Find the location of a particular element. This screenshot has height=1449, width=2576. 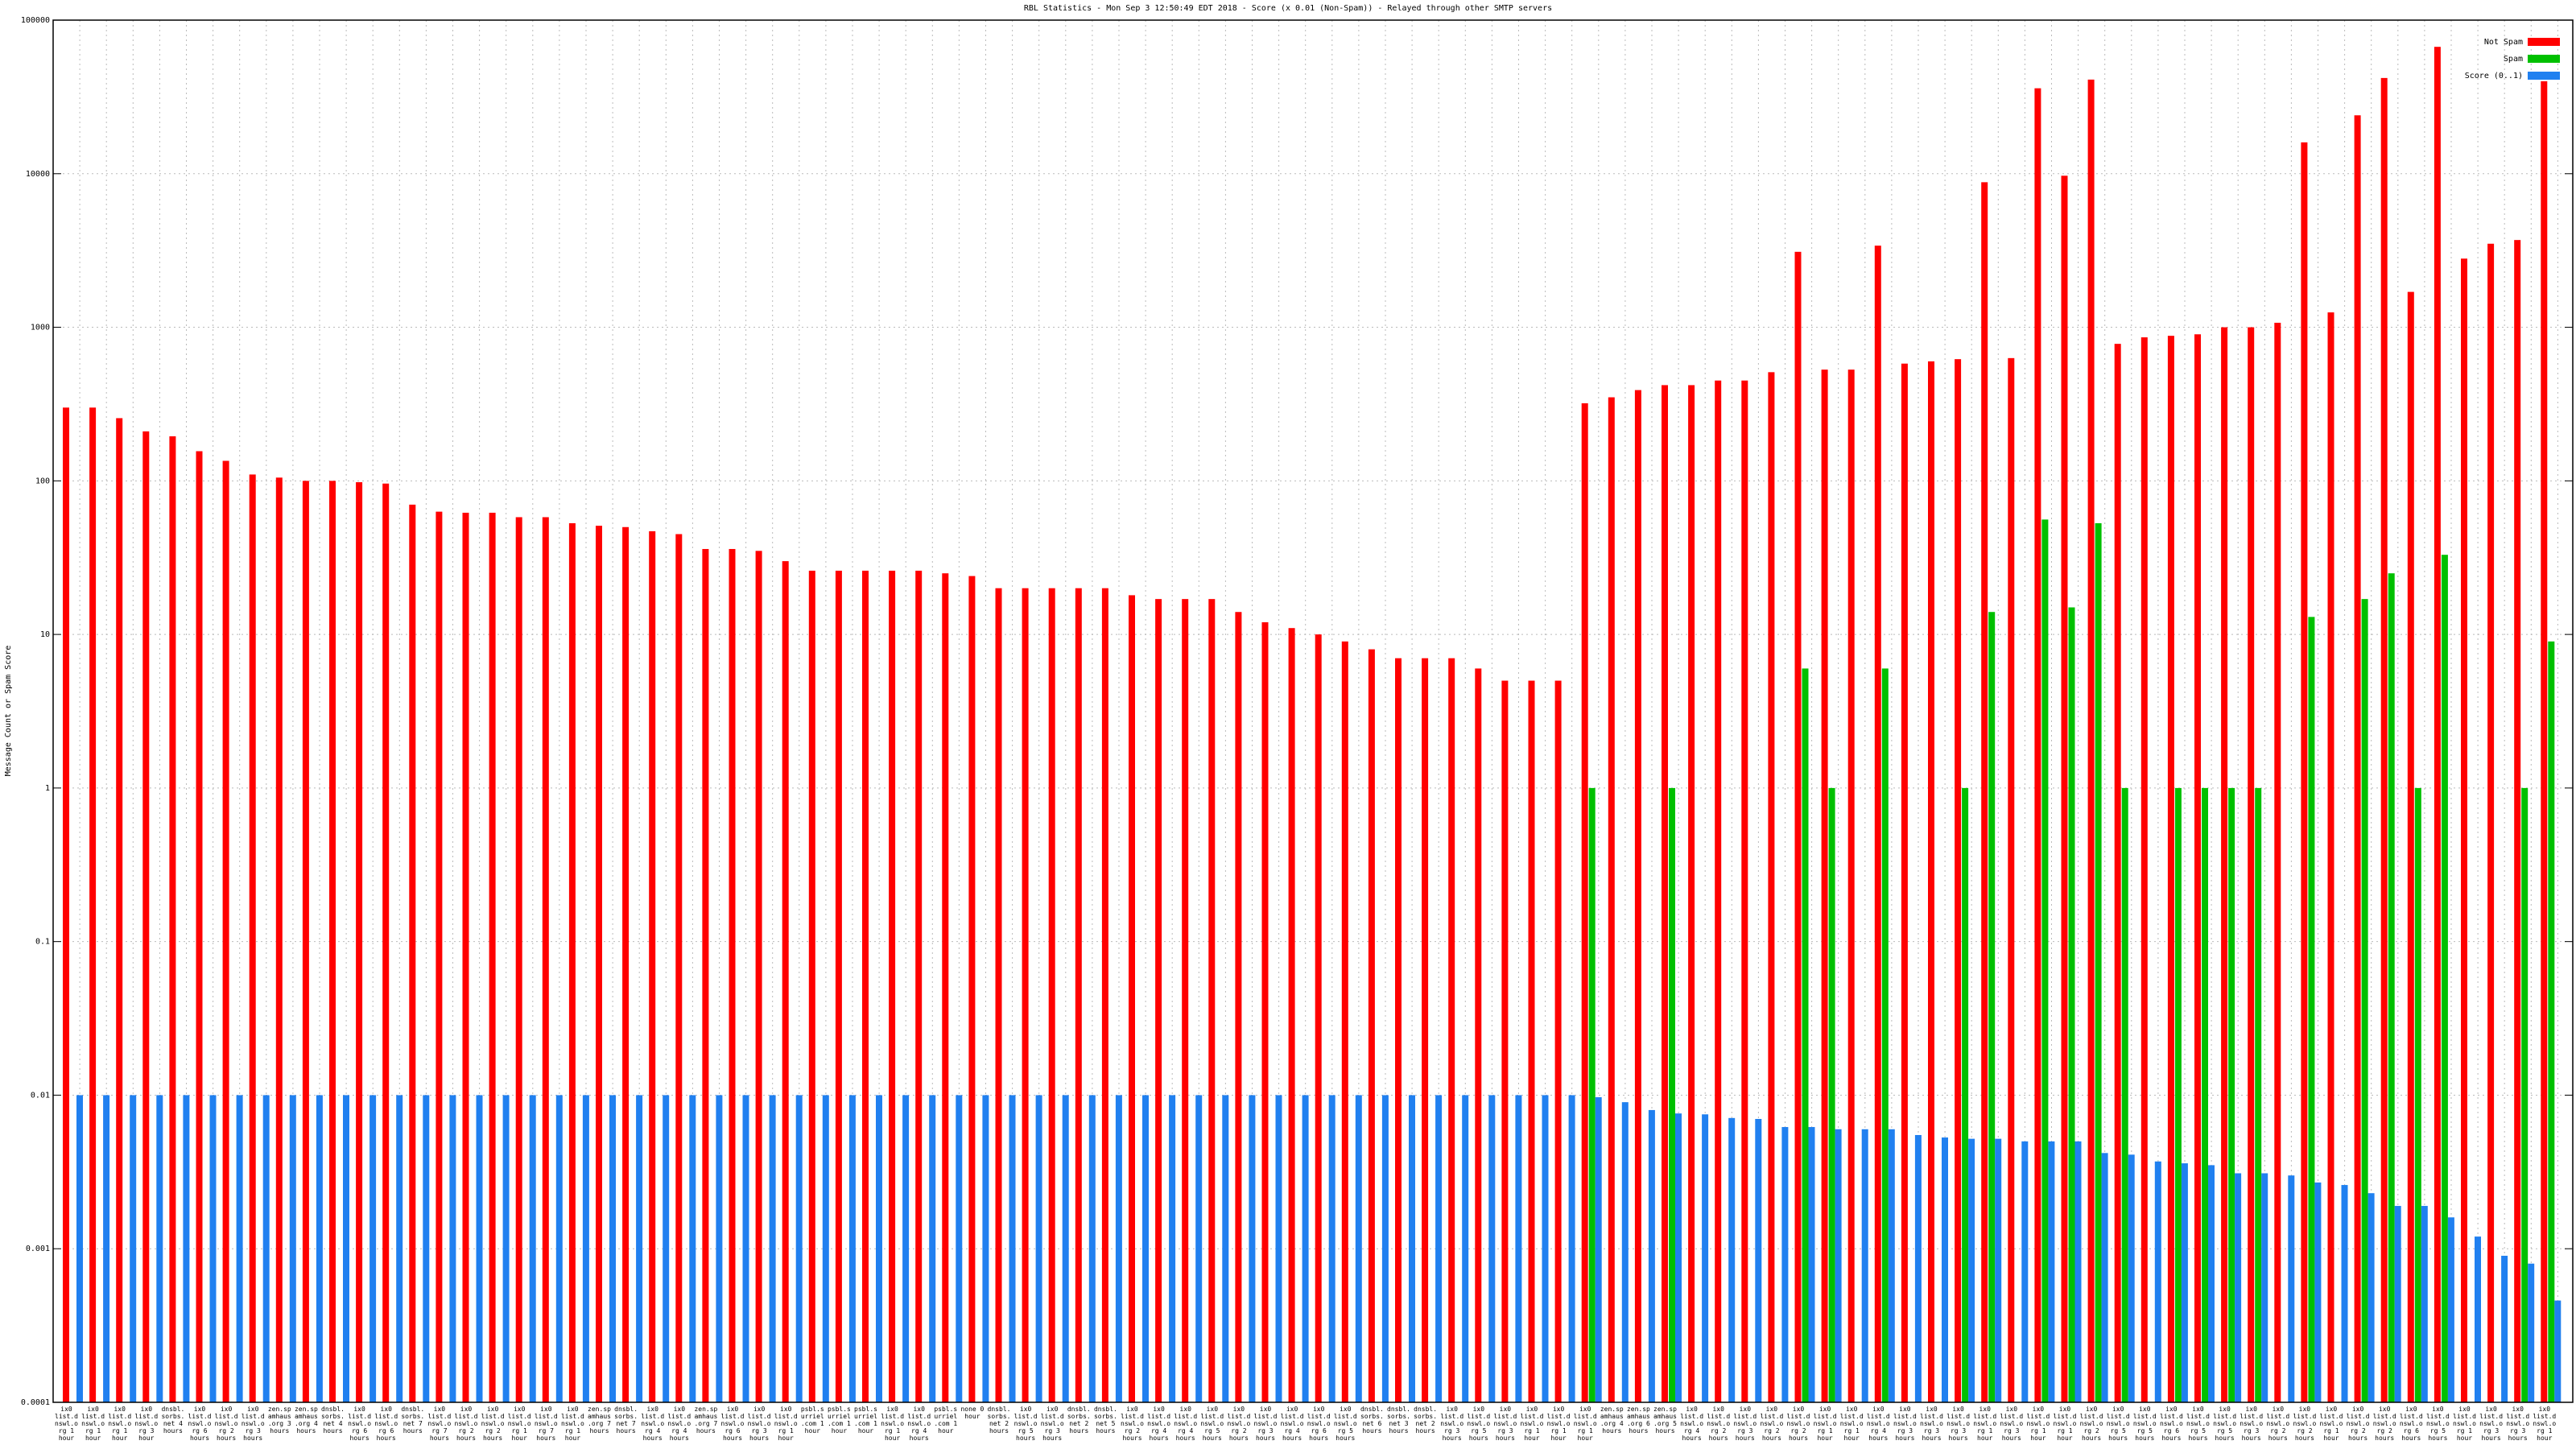

y-tick-label: 100000 is located at coordinates (35, 20).